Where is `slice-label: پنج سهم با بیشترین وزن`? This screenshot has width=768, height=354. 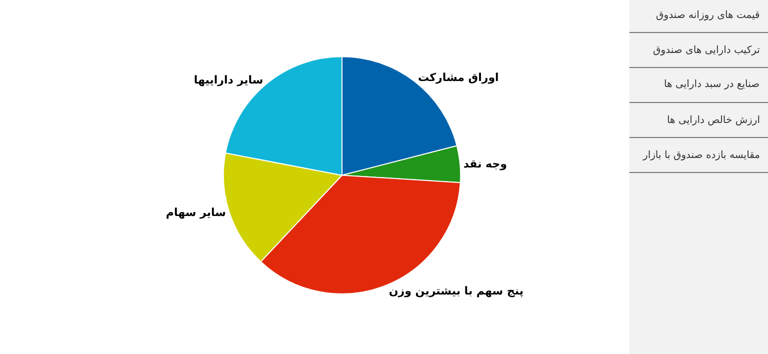
slice-label: پنج سهم با بیشترین وزن is located at coordinates (456, 291).